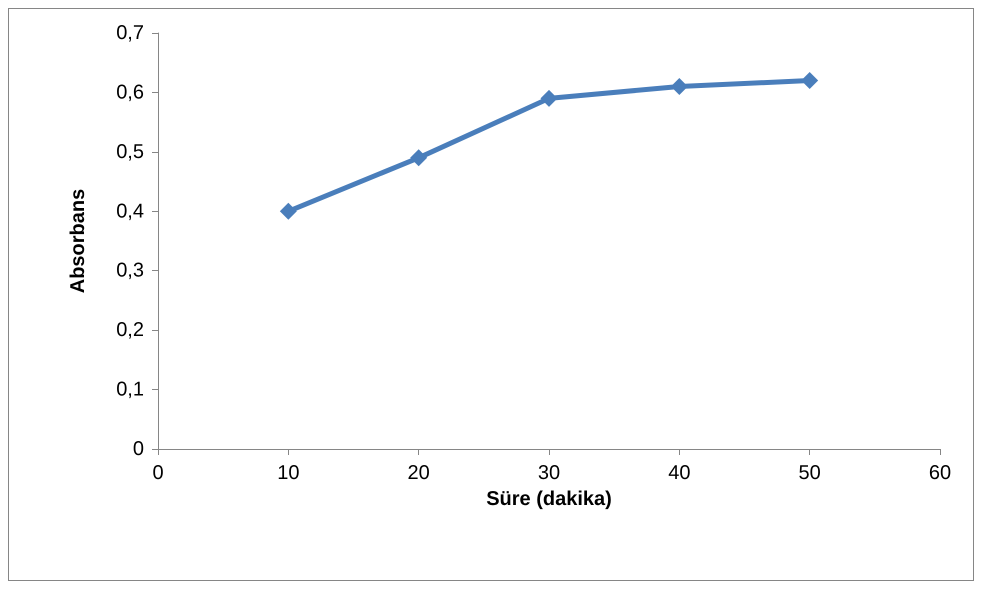  I want to click on x-tick-label: 50, so click(809, 473).